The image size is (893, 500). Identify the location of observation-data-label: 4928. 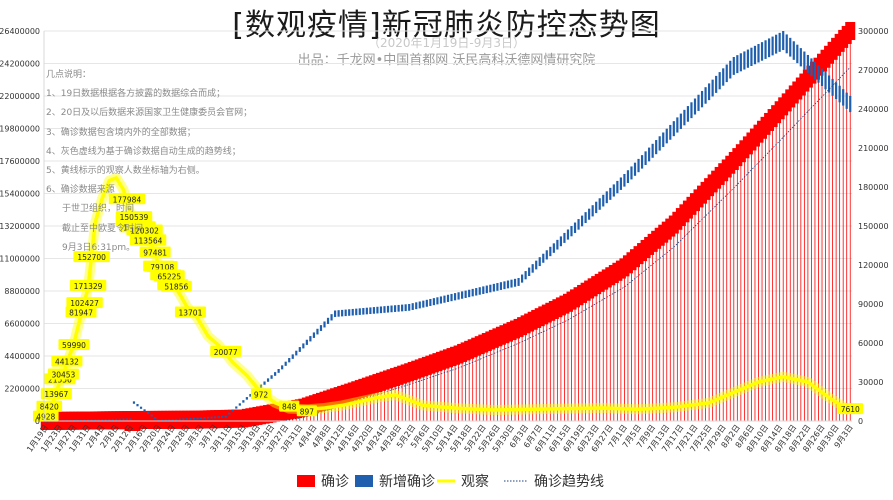
(45, 416).